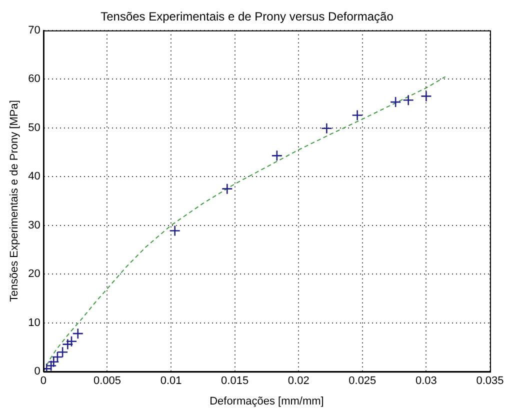 The image size is (508, 412). Describe the element at coordinates (34, 322) in the screenshot. I see `y-tick-label: 10` at that location.